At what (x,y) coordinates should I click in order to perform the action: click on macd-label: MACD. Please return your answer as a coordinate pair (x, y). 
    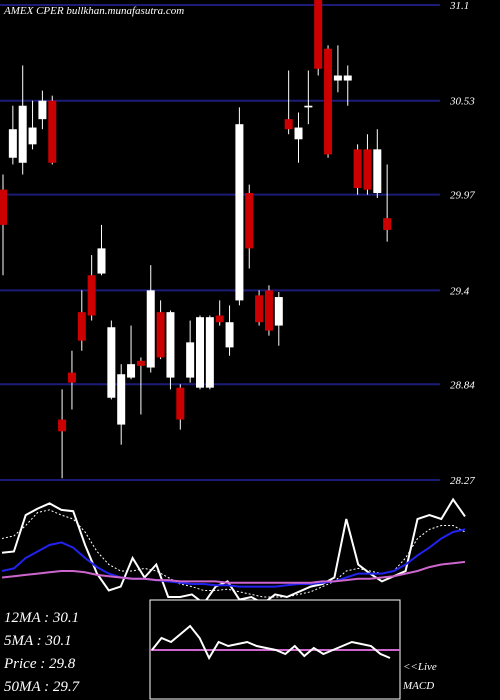
    Looking at the image, I should click on (418, 686).